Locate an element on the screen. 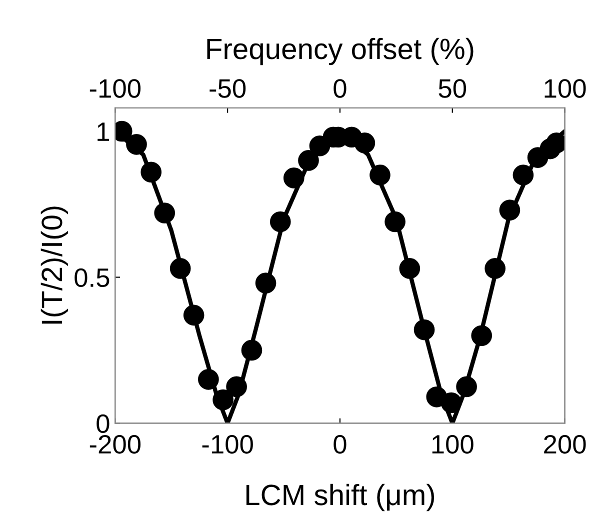  y-tick-label: 0 is located at coordinates (103, 424).